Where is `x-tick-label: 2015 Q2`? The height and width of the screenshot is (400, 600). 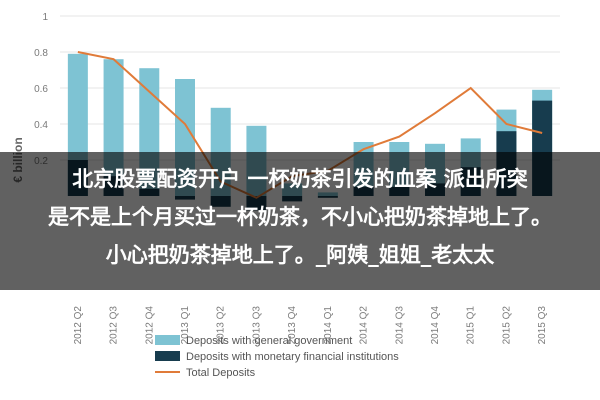
x-tick-label: 2015 Q2 is located at coordinates (506, 325).